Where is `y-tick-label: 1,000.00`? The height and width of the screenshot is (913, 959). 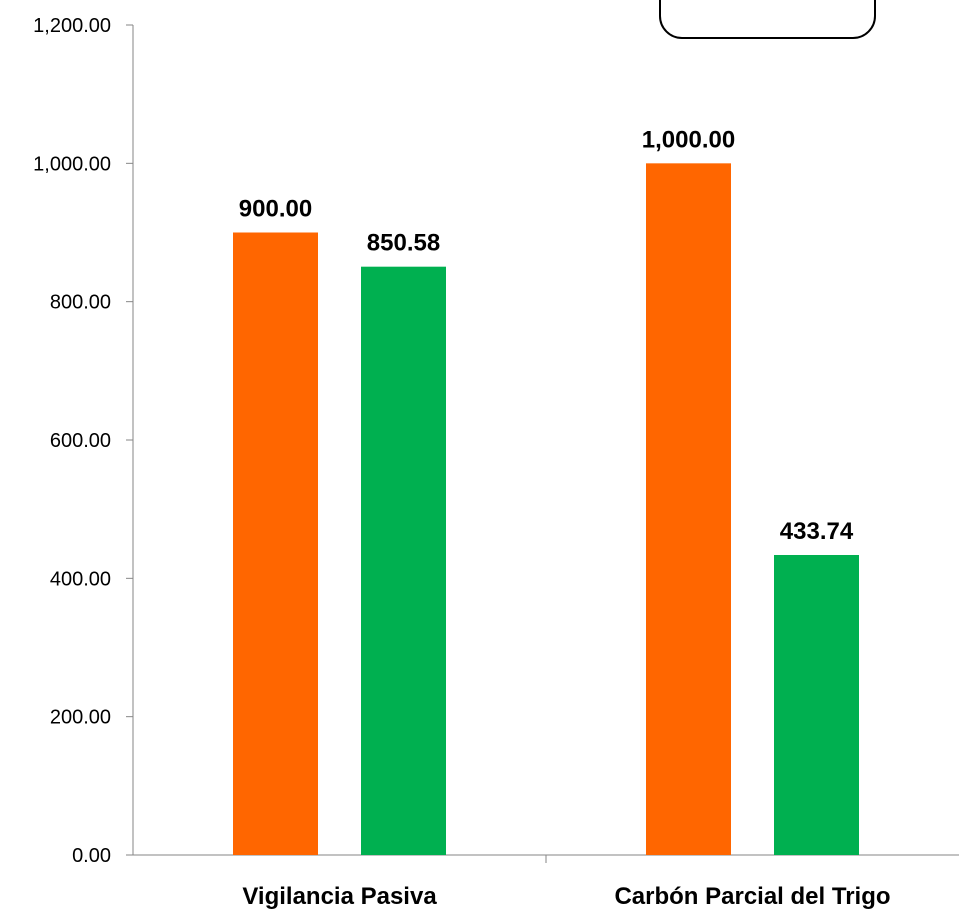 y-tick-label: 1,000.00 is located at coordinates (72, 164).